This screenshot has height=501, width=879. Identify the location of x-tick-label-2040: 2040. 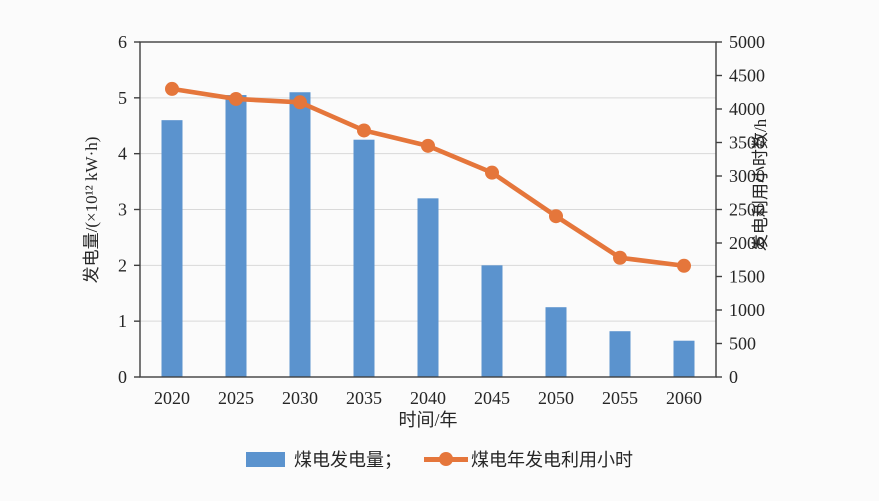
(428, 398).